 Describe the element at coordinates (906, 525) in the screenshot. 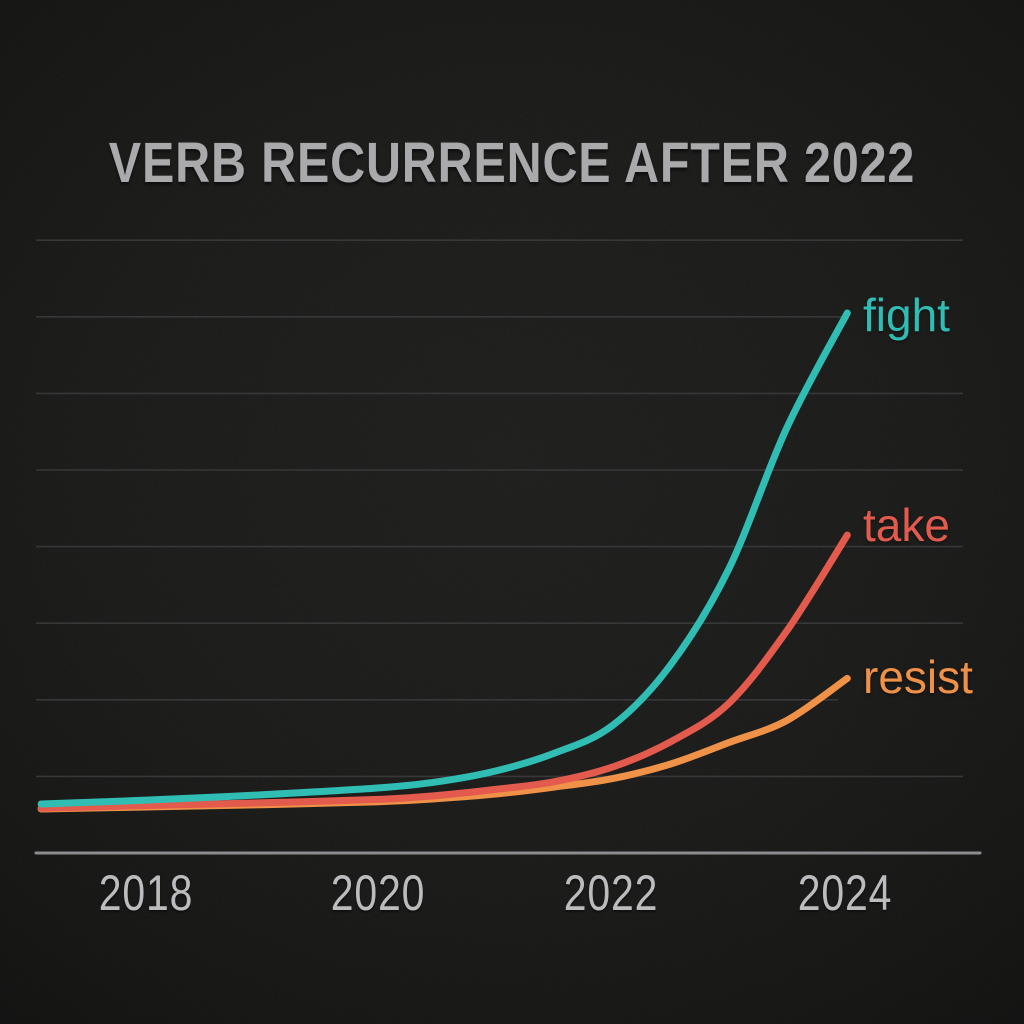

I see `series-label-take: take` at that location.